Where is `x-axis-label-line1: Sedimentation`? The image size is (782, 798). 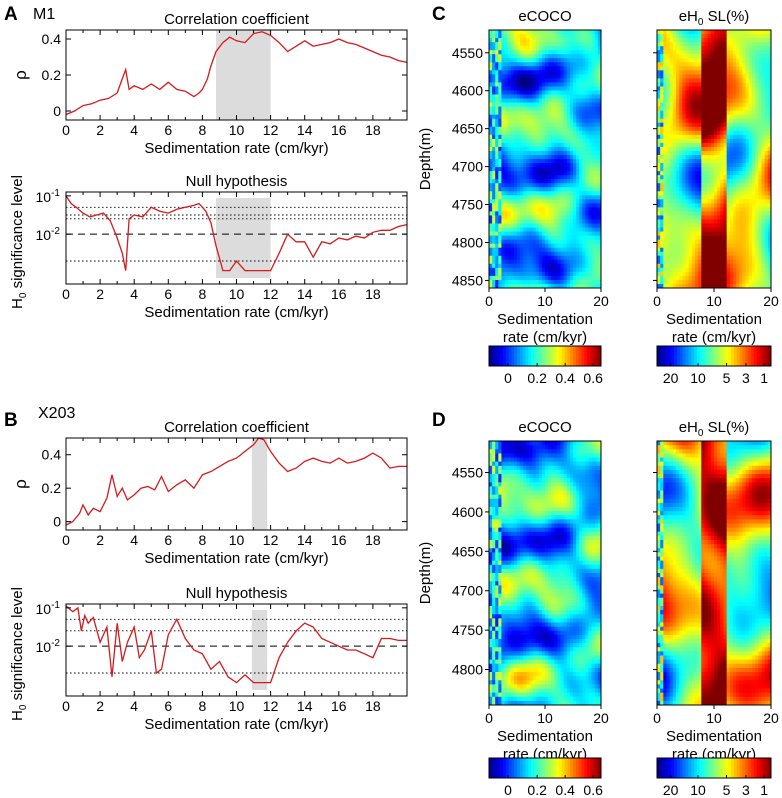
x-axis-label-line1: Sedimentation is located at coordinates (545, 319).